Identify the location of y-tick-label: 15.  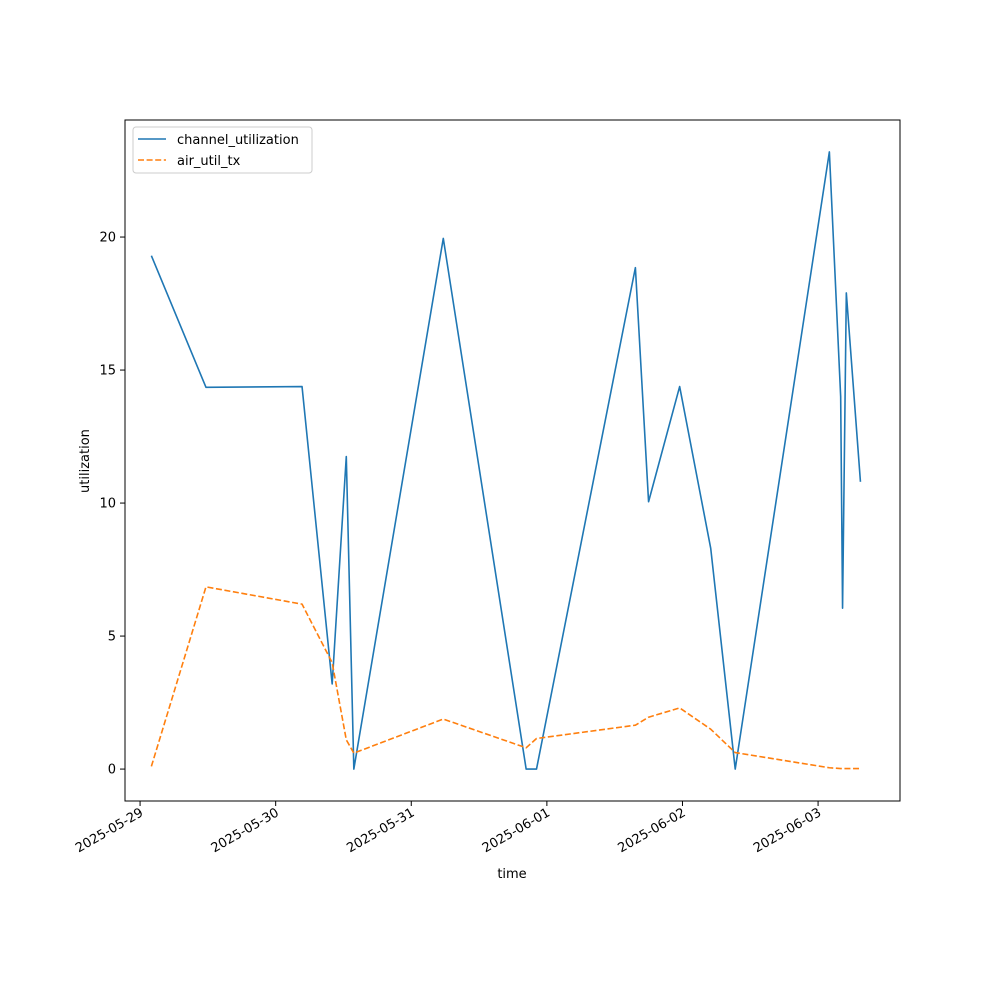
(107, 371).